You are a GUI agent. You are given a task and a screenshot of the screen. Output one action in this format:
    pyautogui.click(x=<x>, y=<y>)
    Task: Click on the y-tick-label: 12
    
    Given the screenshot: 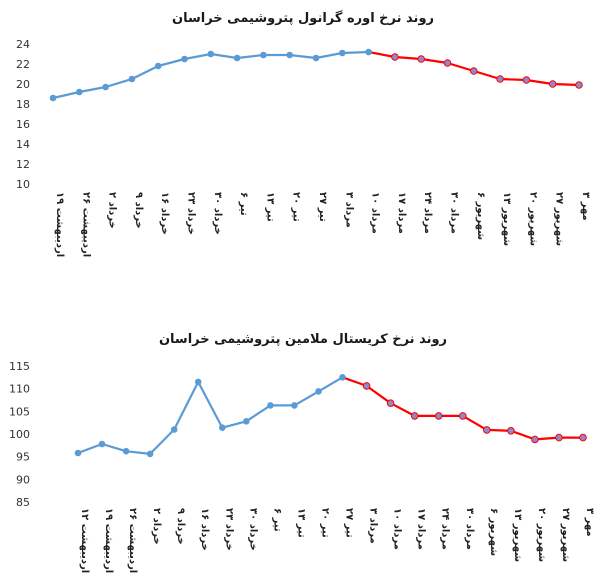 What is the action you would take?
    pyautogui.click(x=23, y=164)
    